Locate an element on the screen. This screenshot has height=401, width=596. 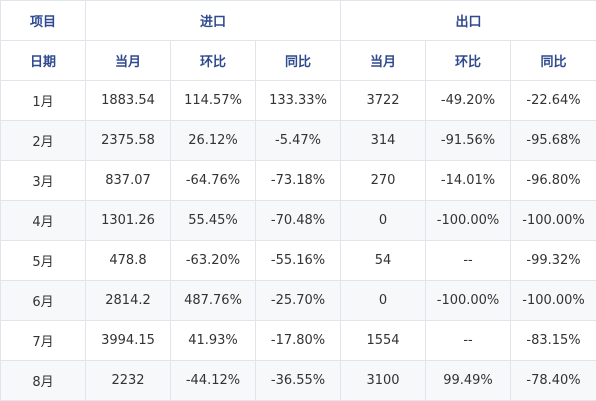
import-mom-cell: 26.12% is located at coordinates (213, 140).